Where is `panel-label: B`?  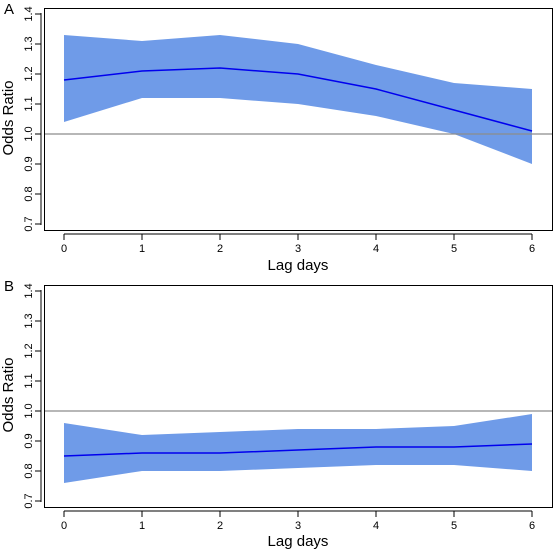
panel-label: B is located at coordinates (9, 286).